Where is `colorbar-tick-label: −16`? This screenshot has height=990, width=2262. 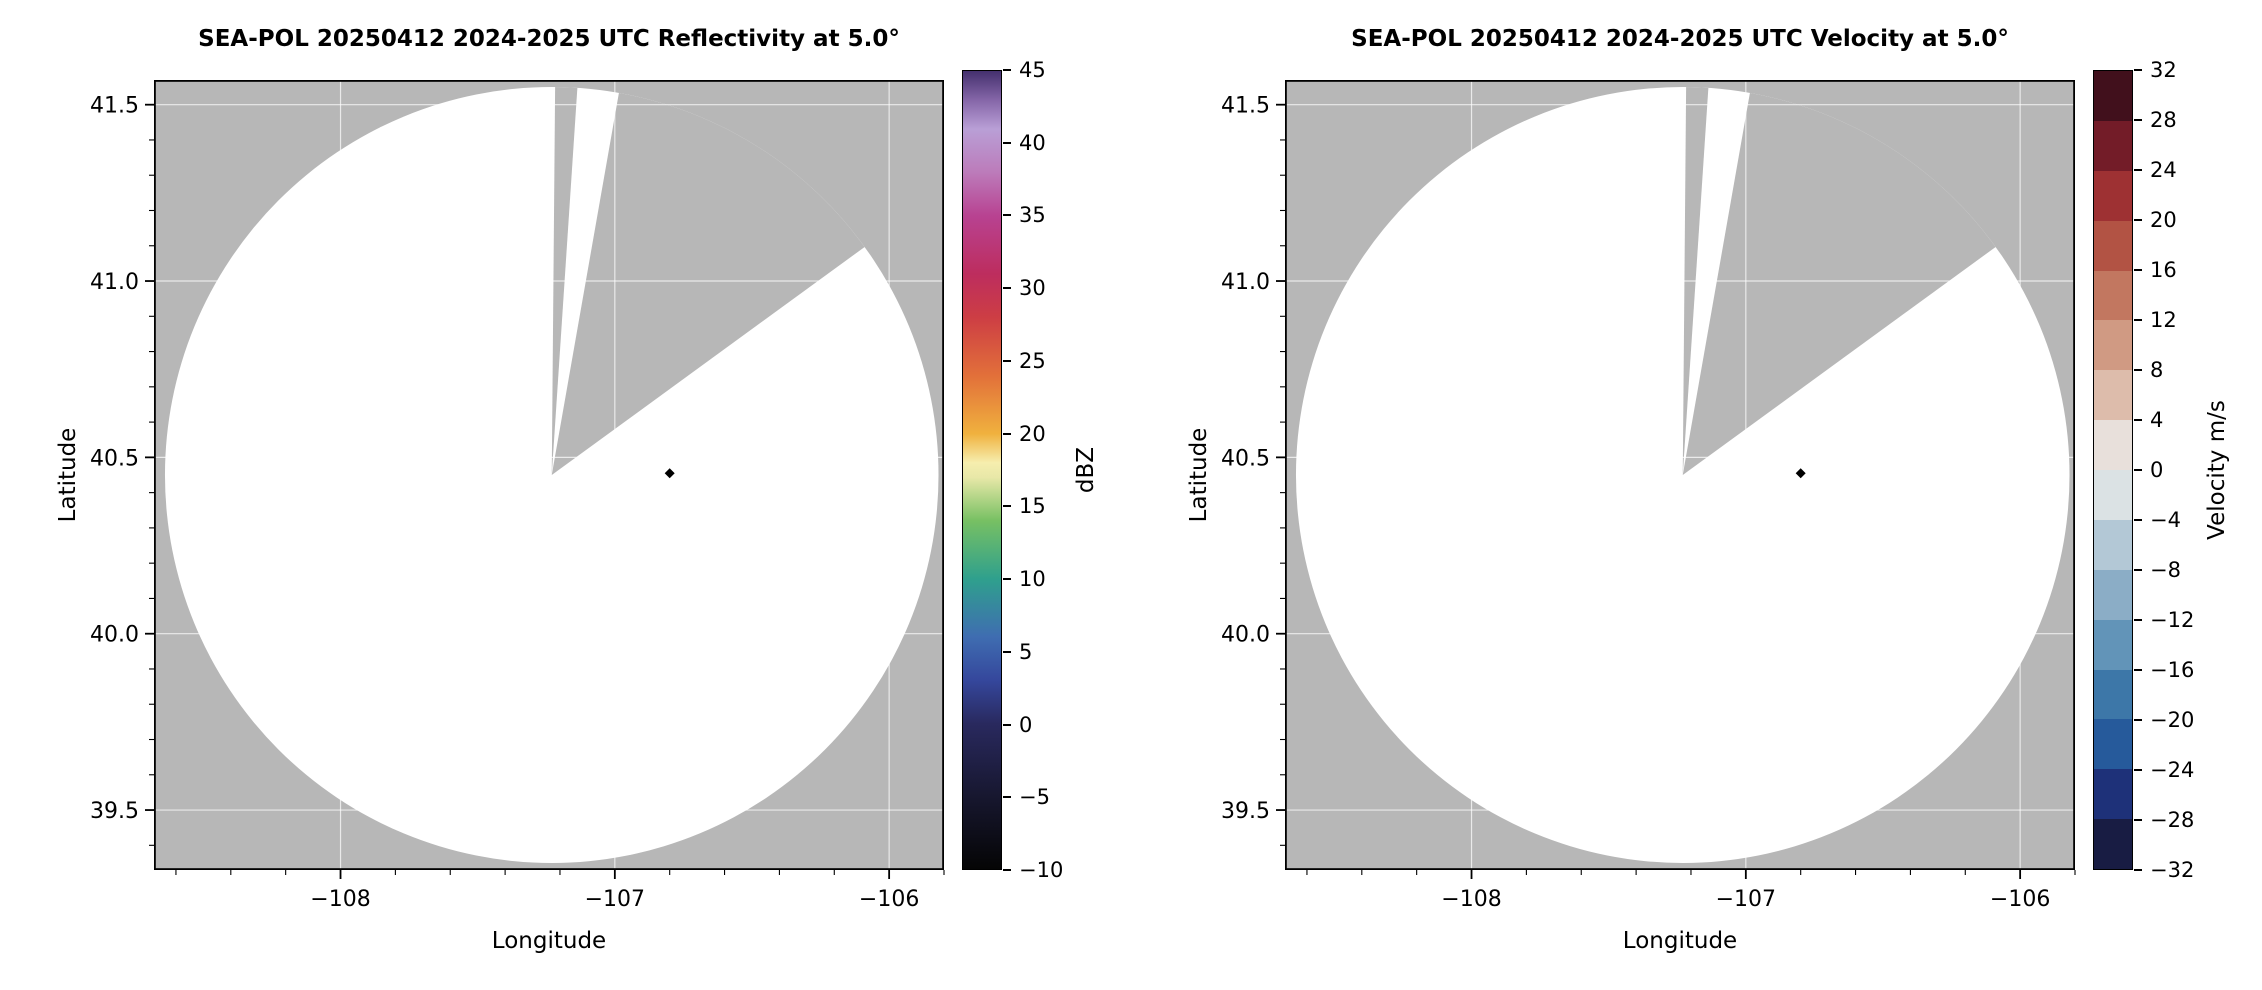 colorbar-tick-label: −16 is located at coordinates (2172, 670).